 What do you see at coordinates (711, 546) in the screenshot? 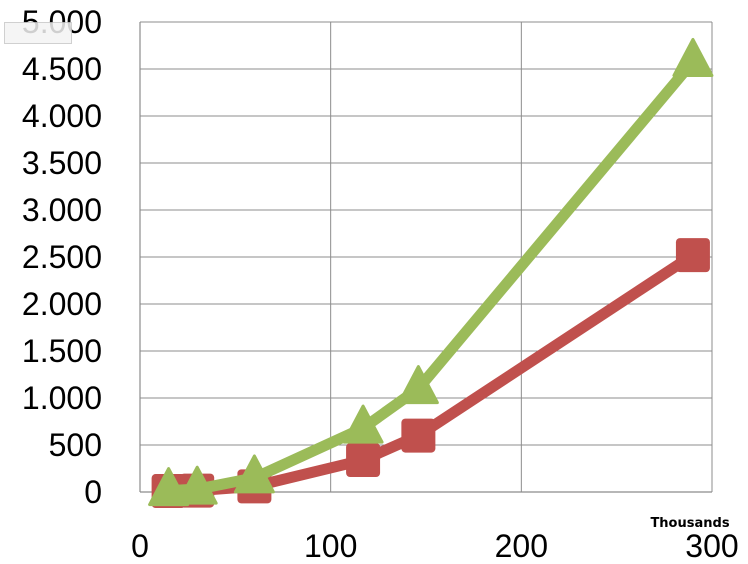
I see `x-tick-label: 300` at bounding box center [711, 546].